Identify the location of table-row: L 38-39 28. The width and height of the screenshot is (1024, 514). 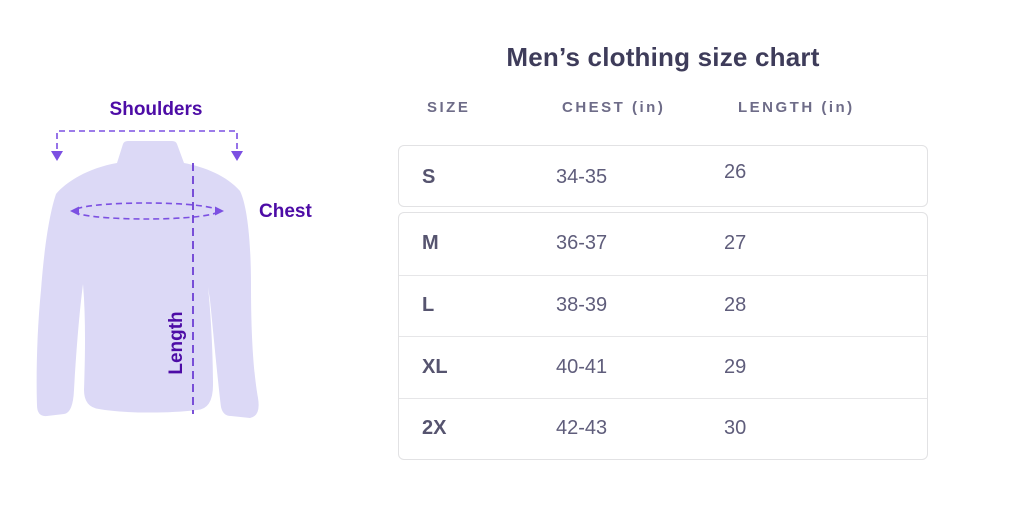
(663, 305).